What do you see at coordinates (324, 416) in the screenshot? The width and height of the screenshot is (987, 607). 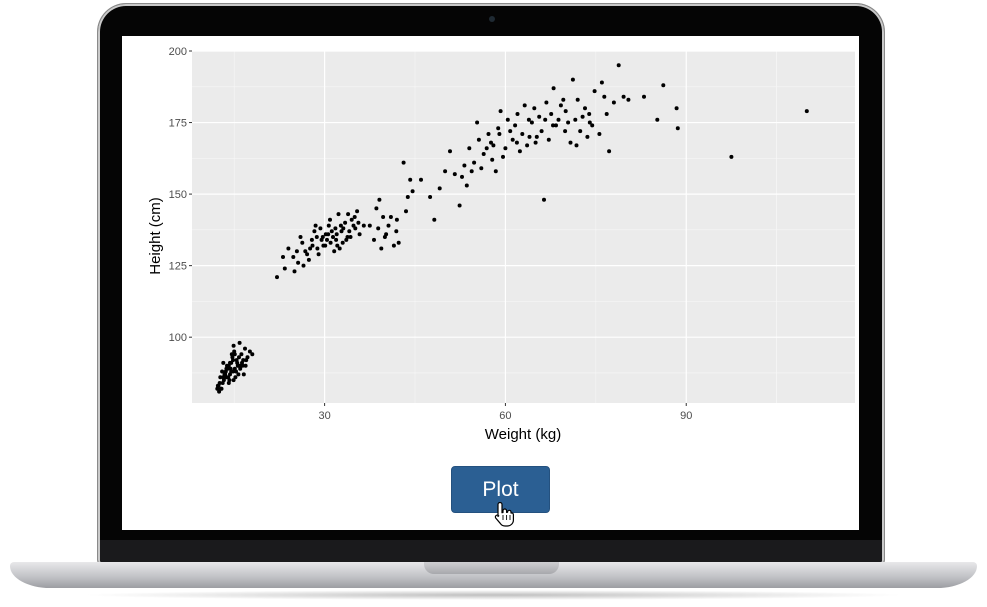 I see `x-tick-label: 30` at bounding box center [324, 416].